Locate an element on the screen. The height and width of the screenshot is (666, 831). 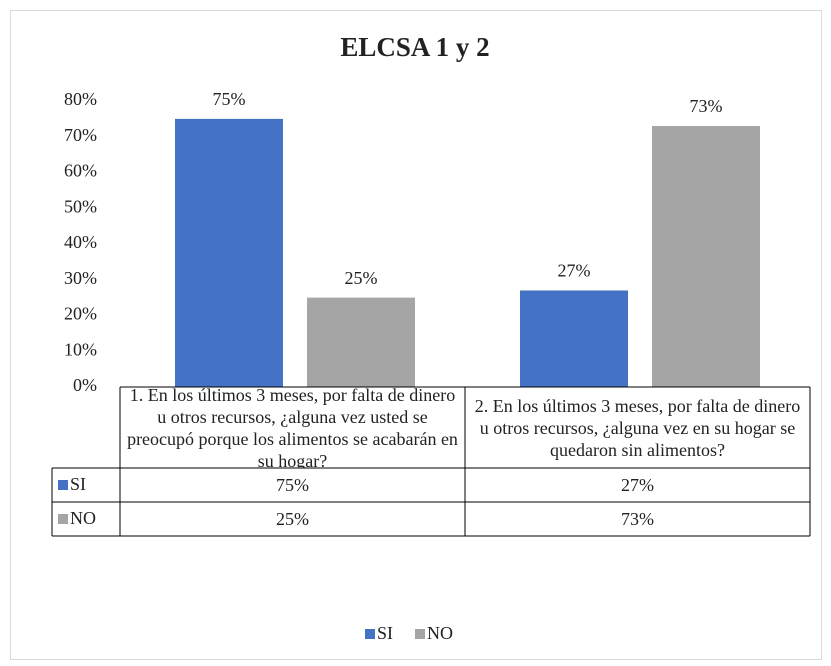
table-series-name: SI is located at coordinates (78, 484).